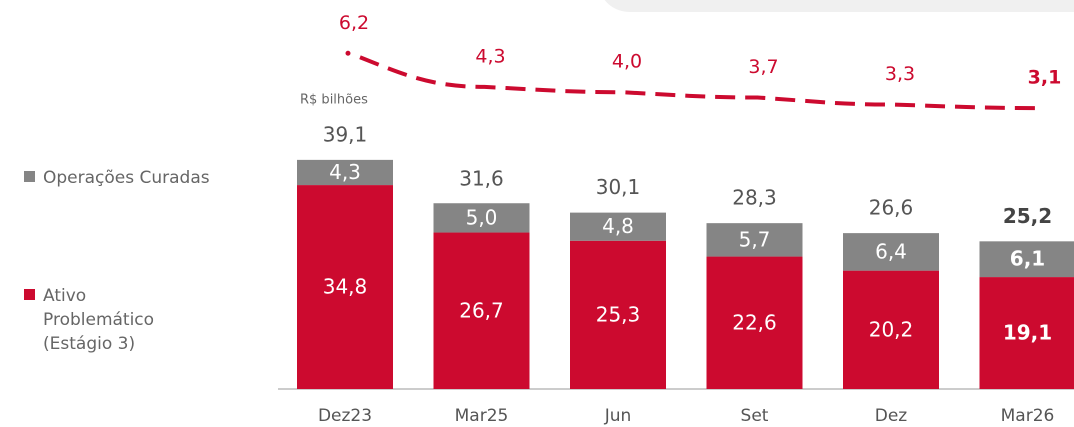 The height and width of the screenshot is (427, 1074). I want to click on header-panel, so click(839, 6).